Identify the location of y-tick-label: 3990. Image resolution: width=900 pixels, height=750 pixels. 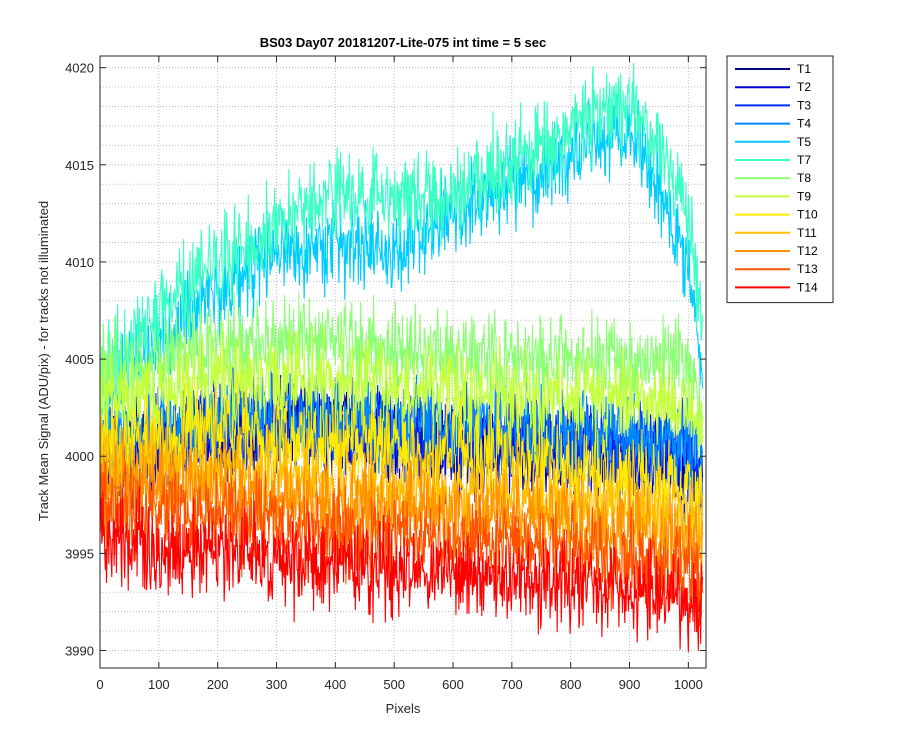
(79, 651).